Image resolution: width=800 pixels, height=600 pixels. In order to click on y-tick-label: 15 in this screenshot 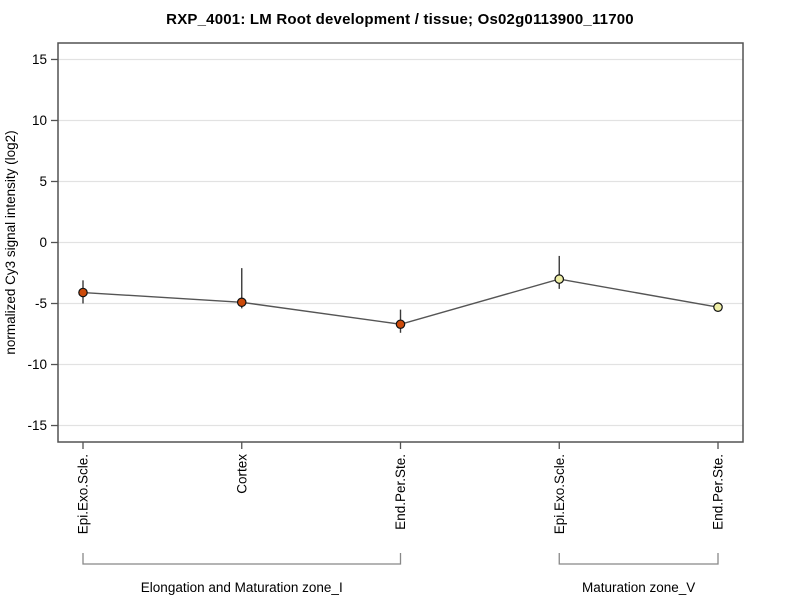, I will do `click(39, 59)`.